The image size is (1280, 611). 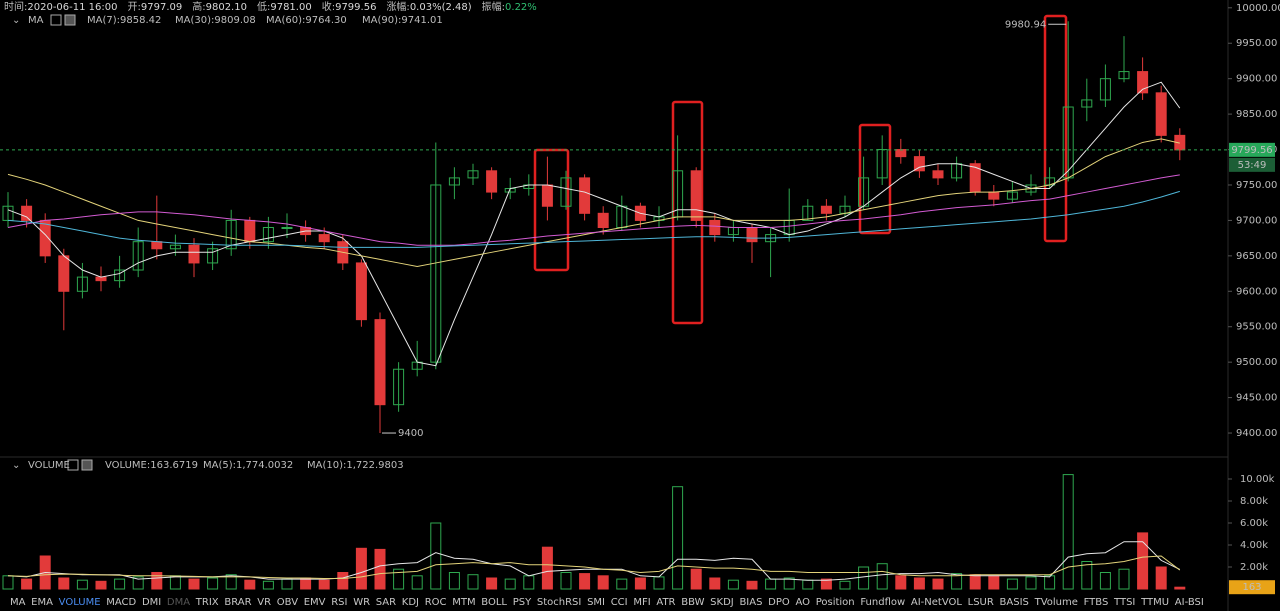 I want to click on indicator-tab: PSY, so click(x=522, y=602).